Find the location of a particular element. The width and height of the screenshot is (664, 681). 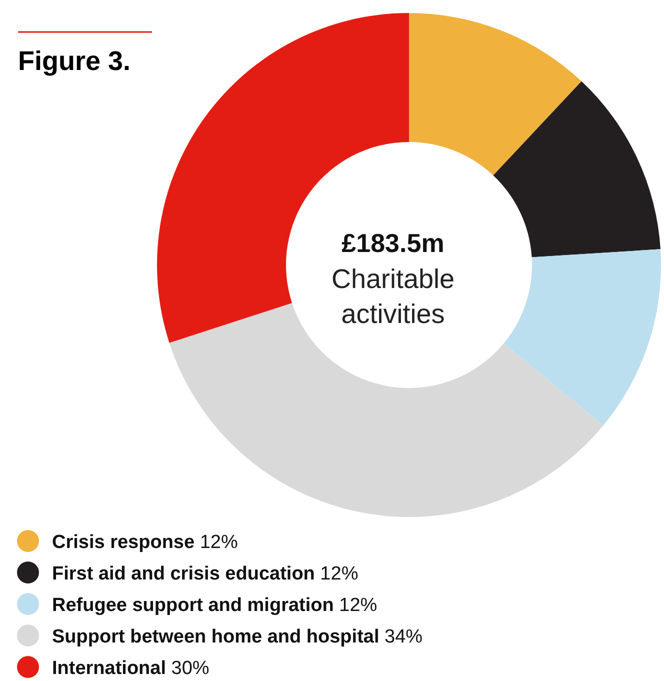

text: Figure 3. is located at coordinates (74, 61).